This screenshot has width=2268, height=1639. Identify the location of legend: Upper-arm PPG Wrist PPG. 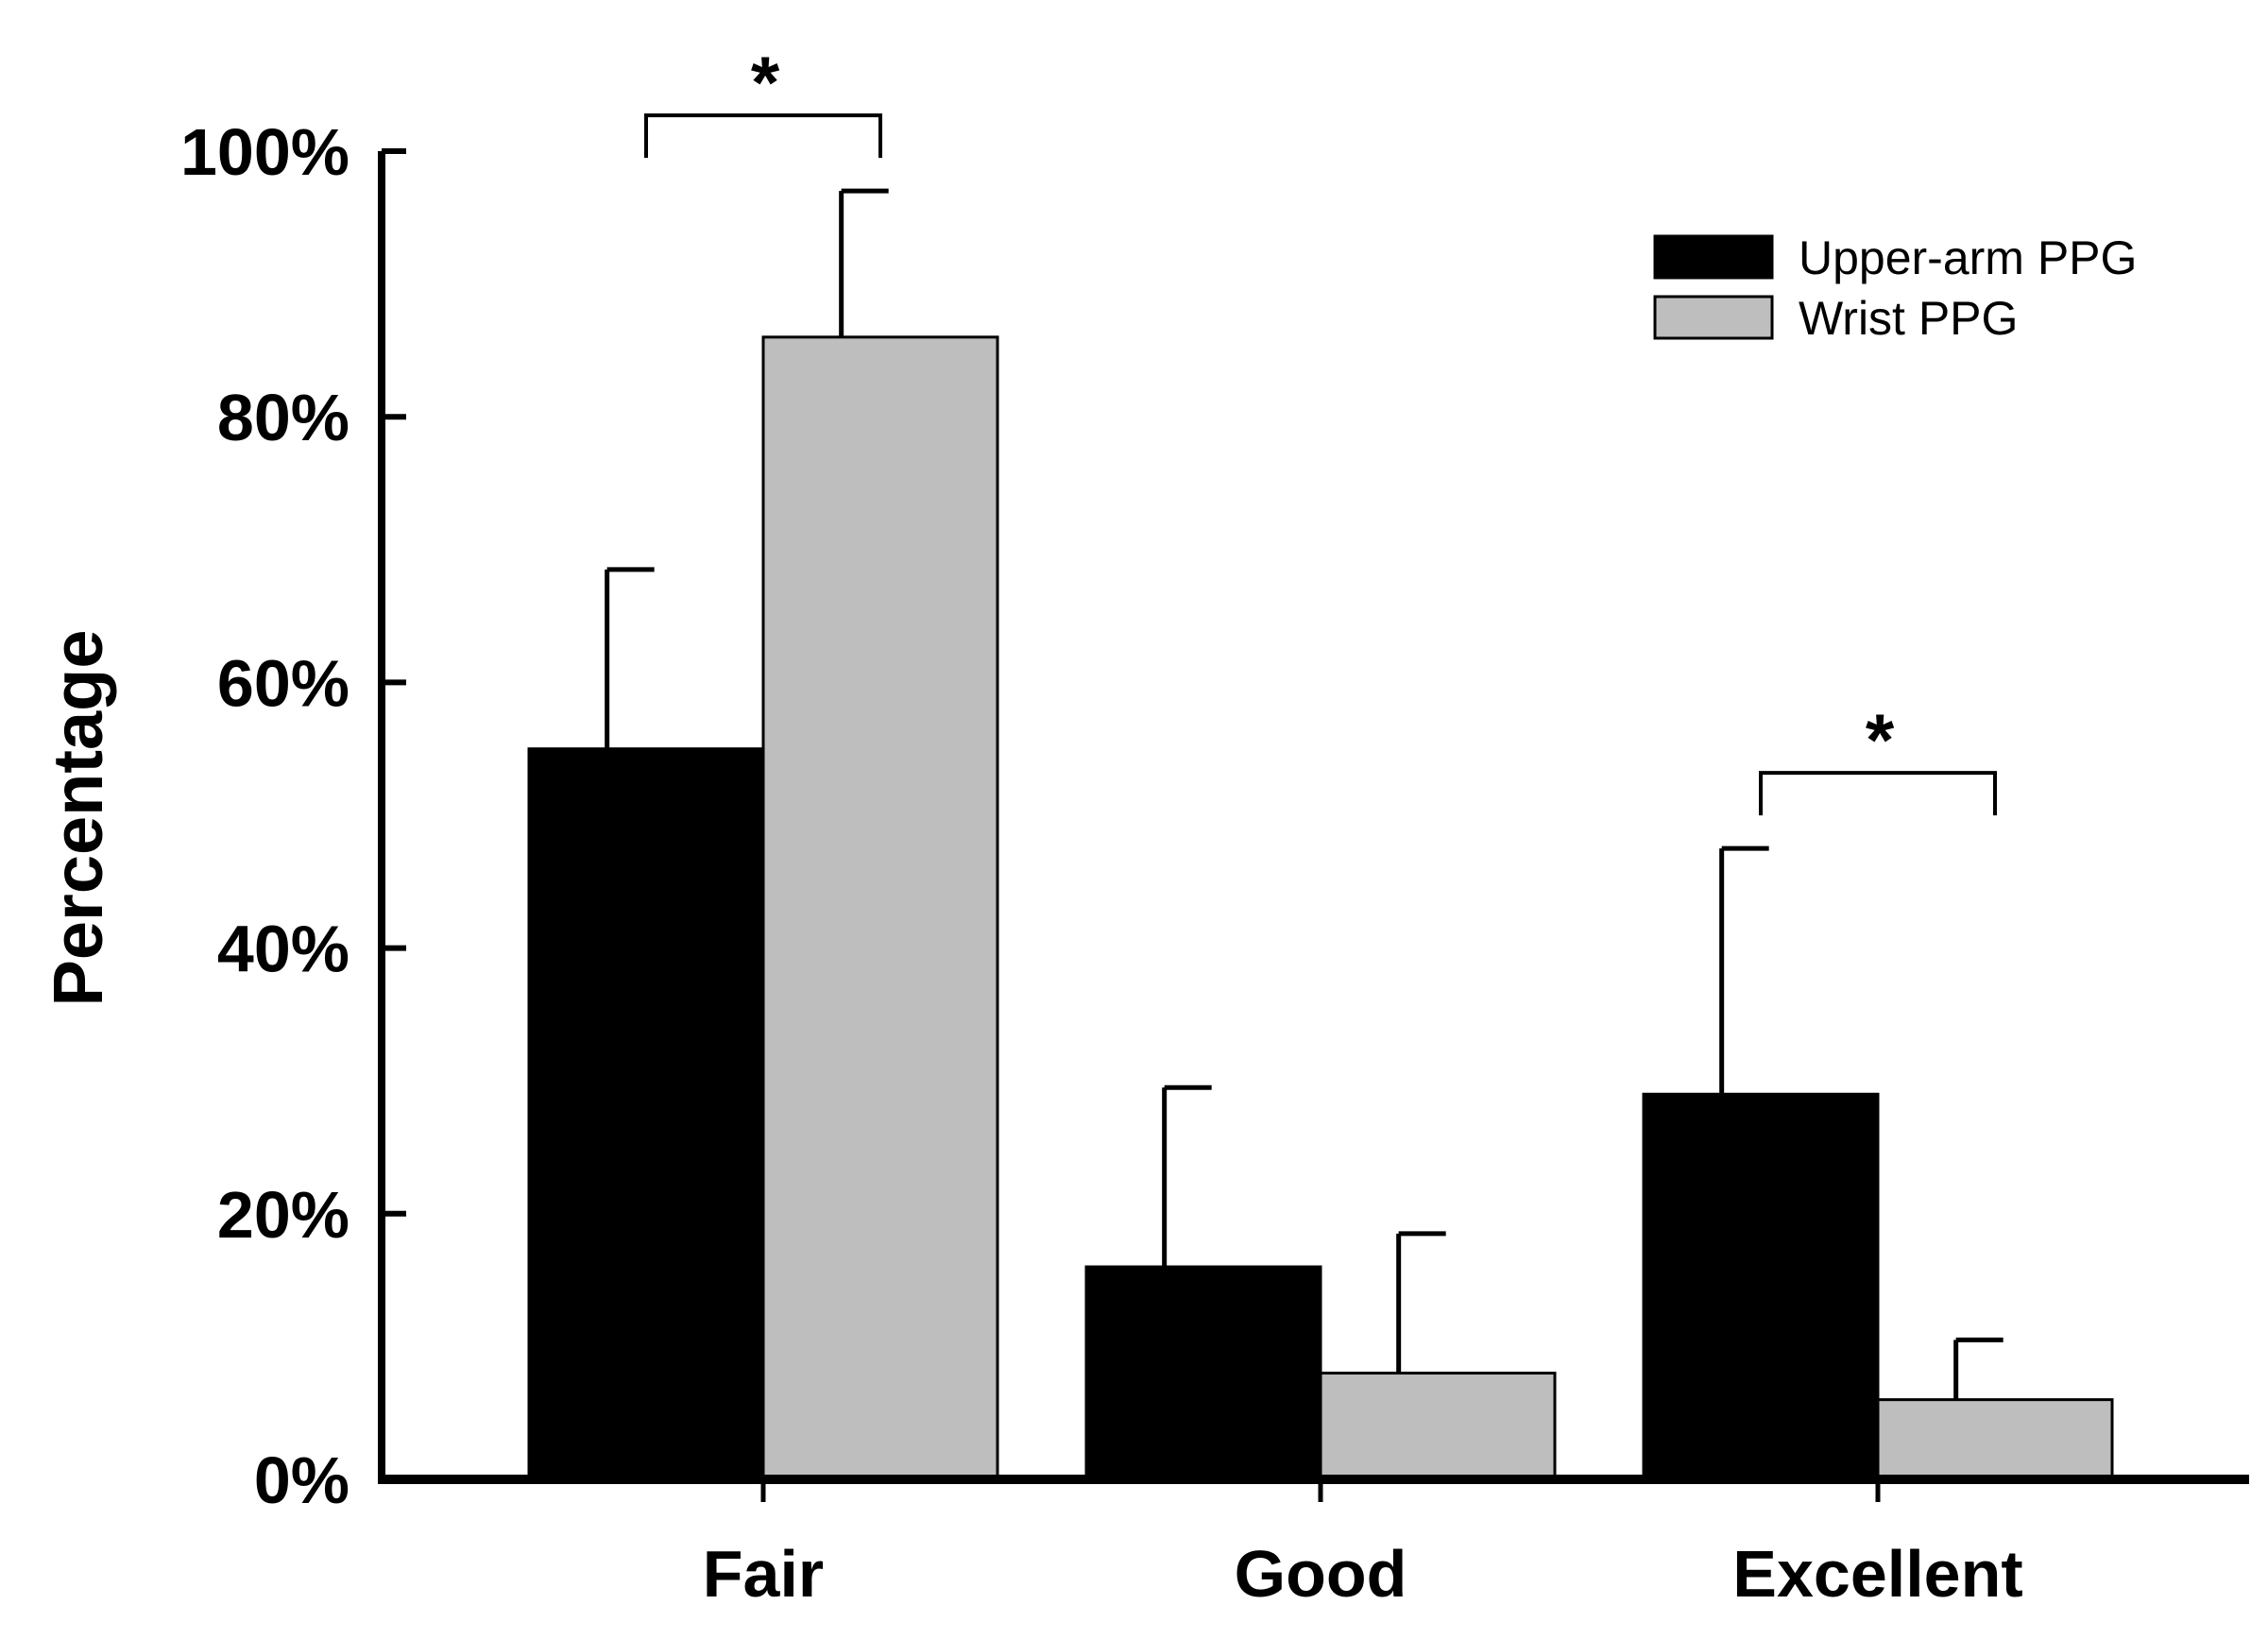
(1895, 288).